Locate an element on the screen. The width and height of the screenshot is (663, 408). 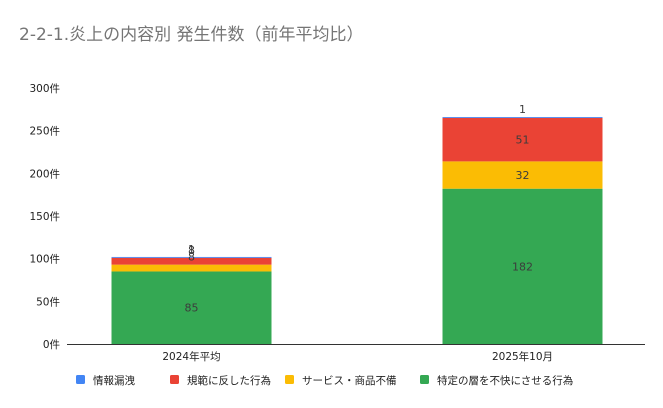
legend-label: 特定の層を不快にさせる行為 is located at coordinates (505, 380).